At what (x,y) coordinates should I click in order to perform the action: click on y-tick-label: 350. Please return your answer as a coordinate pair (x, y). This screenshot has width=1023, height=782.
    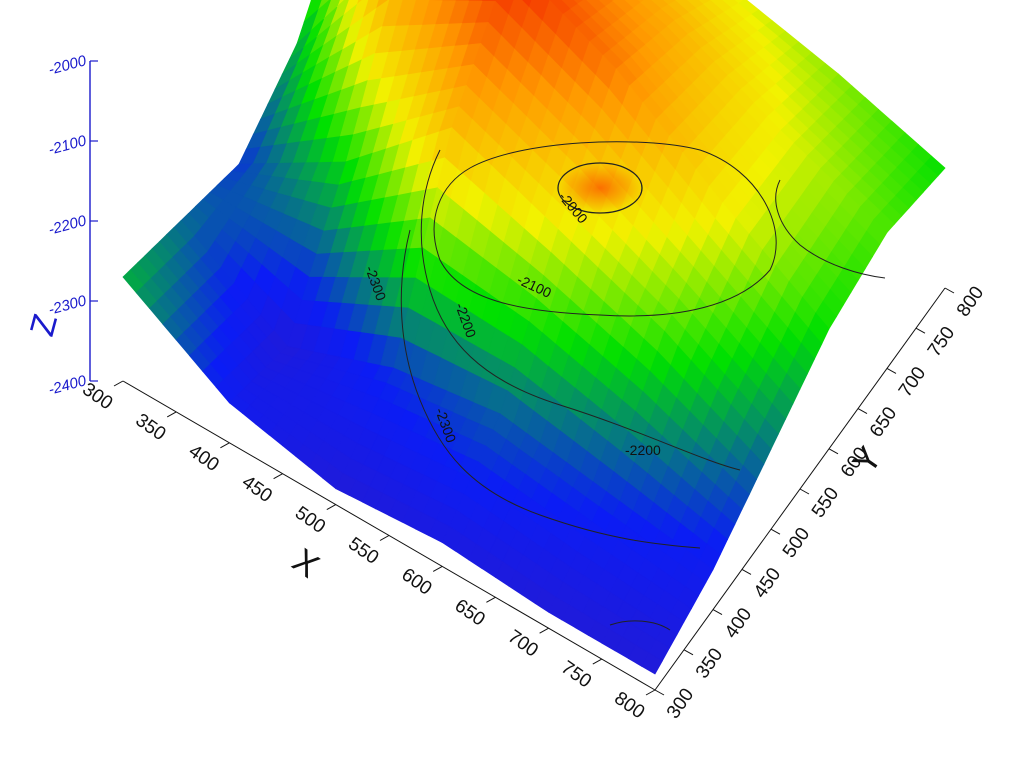
    Looking at the image, I should click on (709, 664).